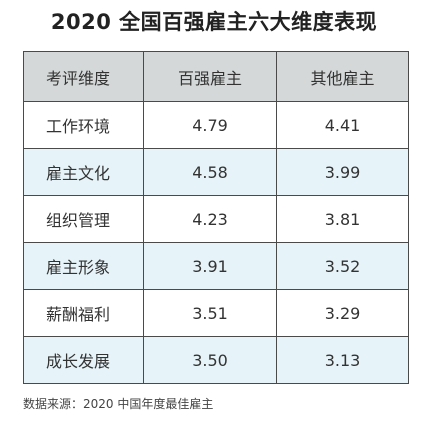 The width and height of the screenshot is (428, 424). Describe the element at coordinates (342, 125) in the screenshot. I see `row-others-value: 4.41` at that location.